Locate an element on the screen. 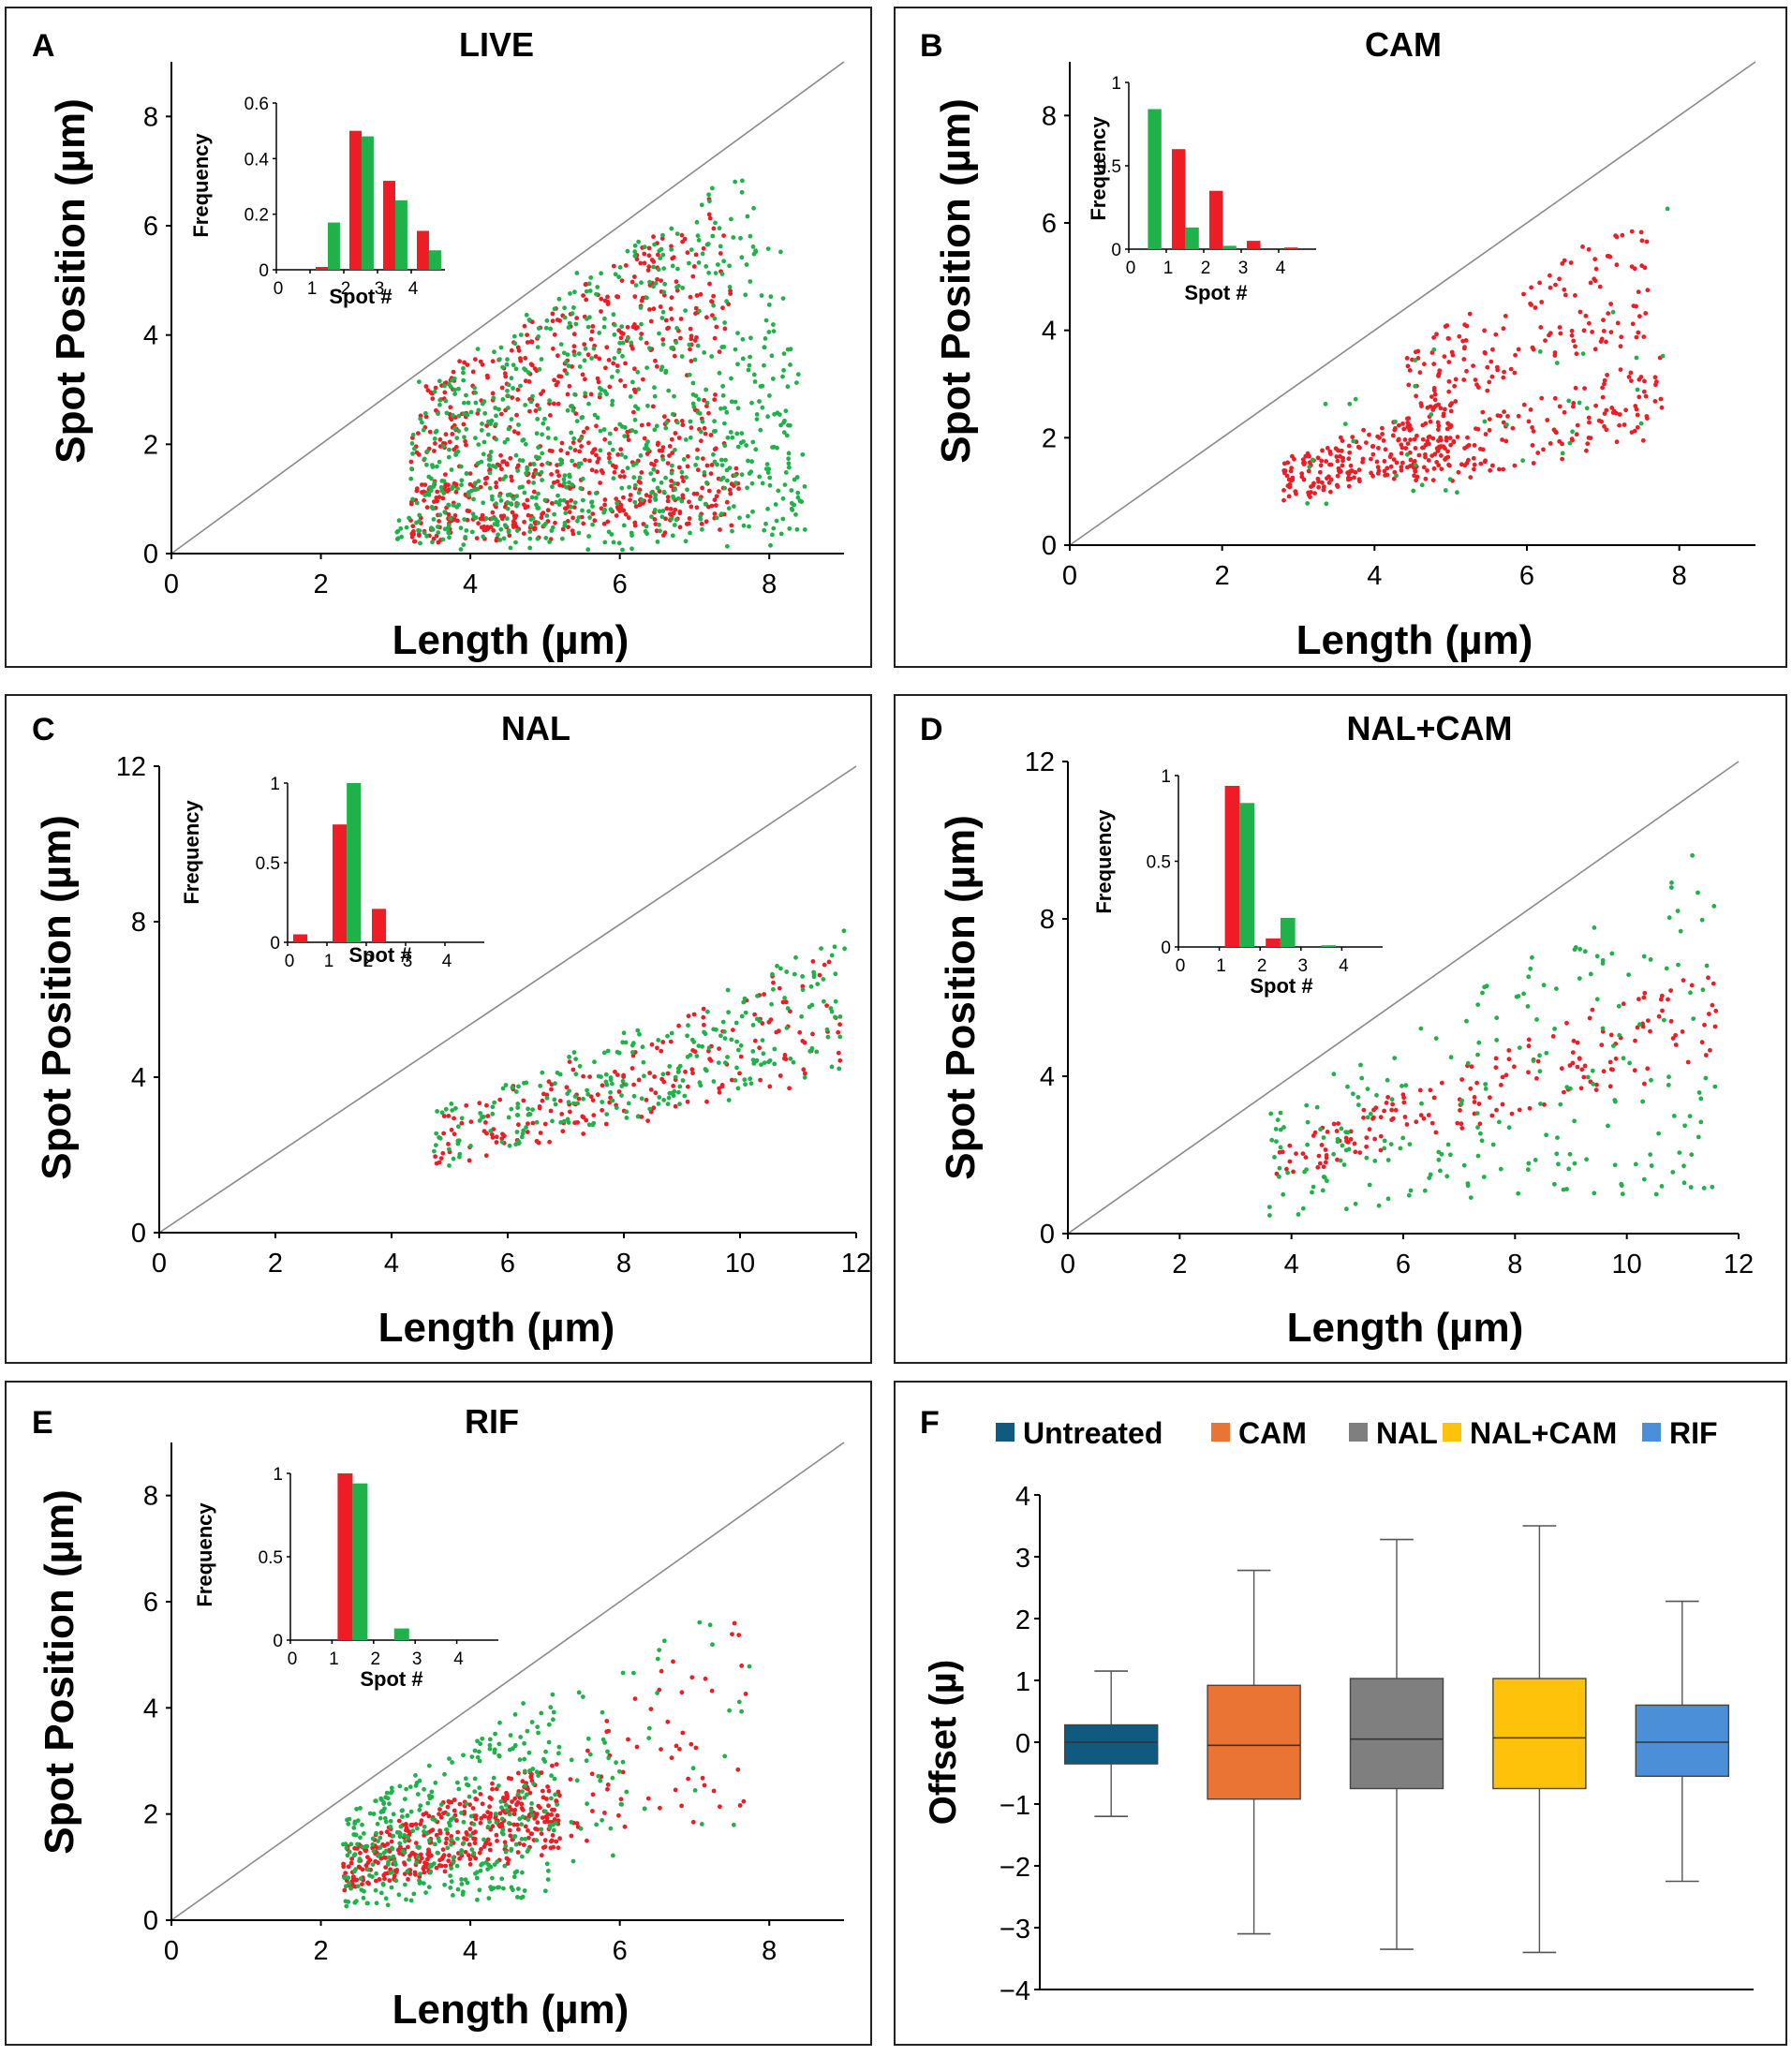  diagonal-line is located at coordinates (1403, 998).